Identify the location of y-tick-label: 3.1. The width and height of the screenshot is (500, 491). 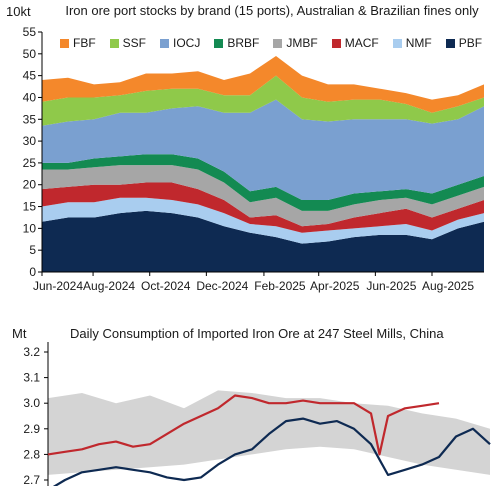
(31, 378).